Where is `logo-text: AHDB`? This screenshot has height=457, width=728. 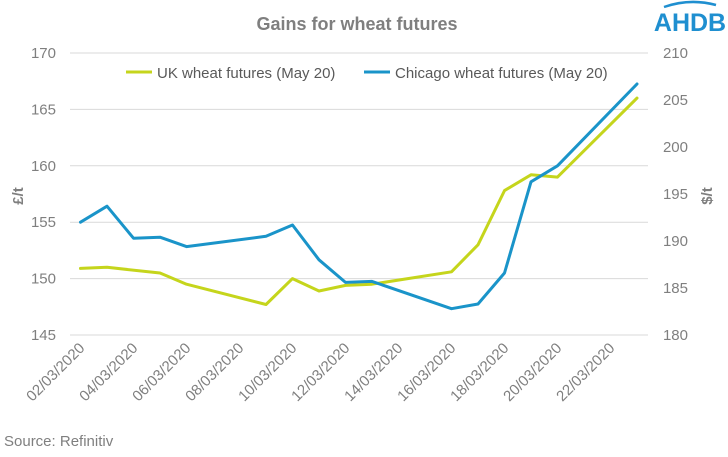 logo-text: AHDB is located at coordinates (690, 23).